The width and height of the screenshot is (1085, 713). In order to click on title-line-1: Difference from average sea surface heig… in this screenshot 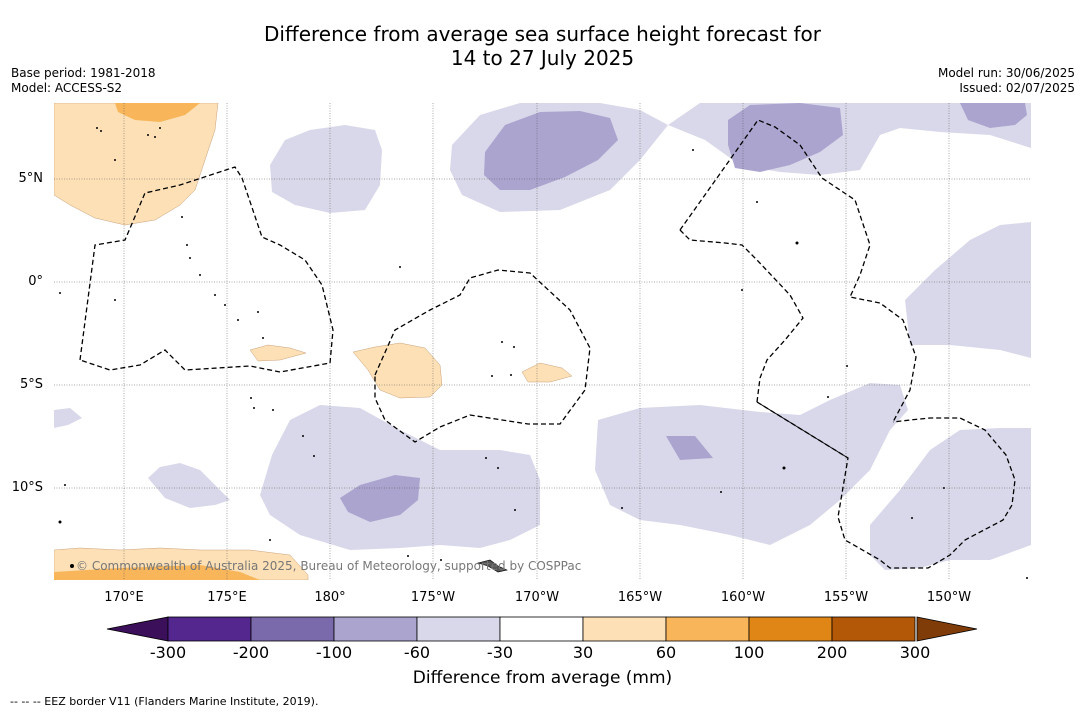, I will do `click(542, 34)`.